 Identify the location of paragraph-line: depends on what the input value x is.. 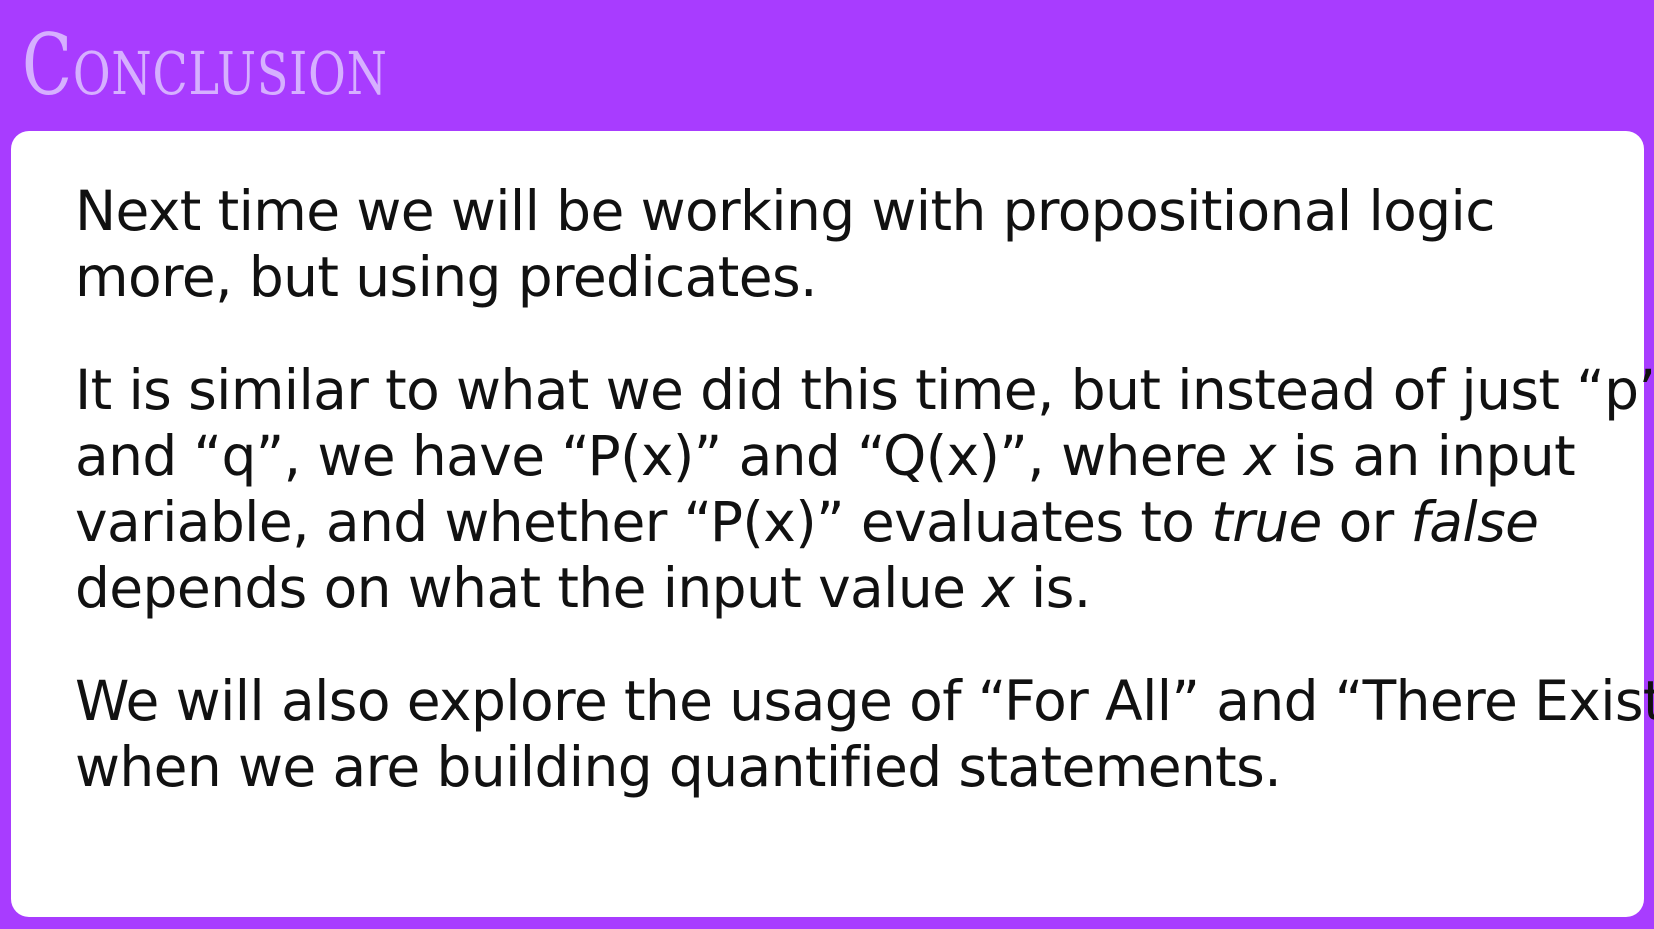
(855, 588).